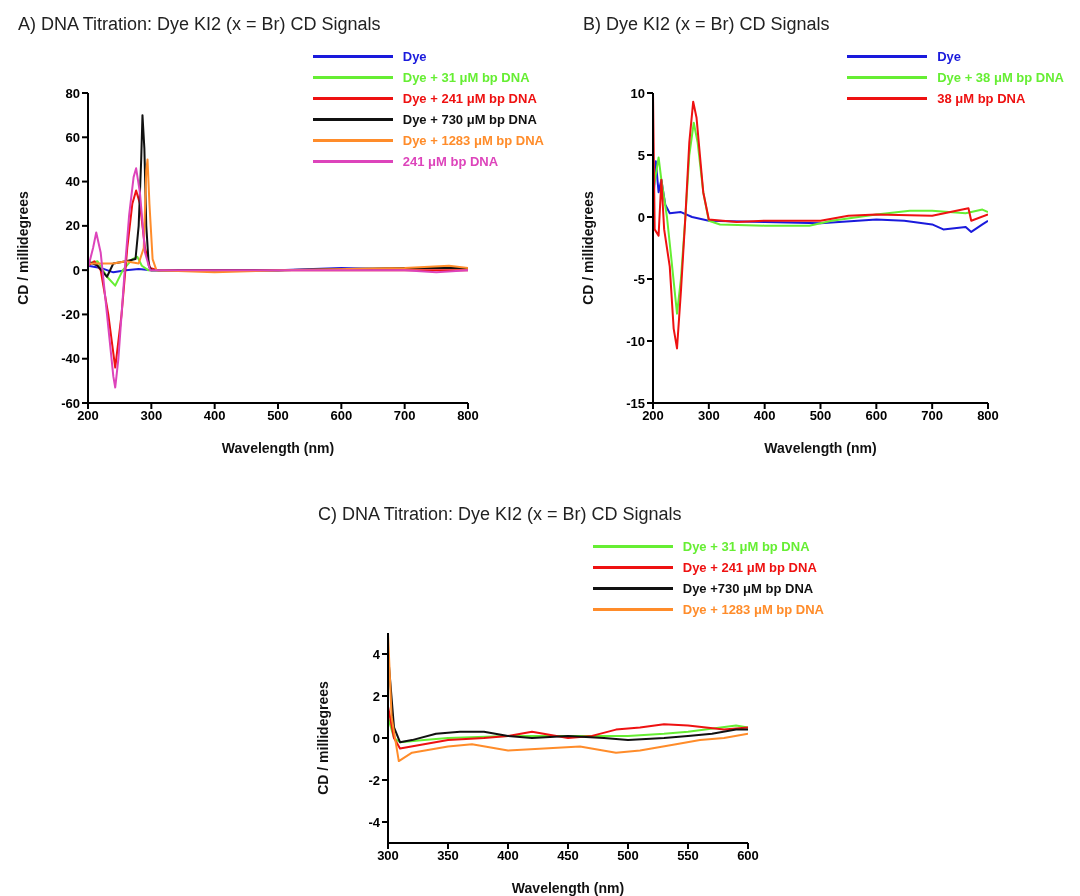 The height and width of the screenshot is (896, 1080). Describe the element at coordinates (374, 822) in the screenshot. I see `y-tick-label: -4` at that location.